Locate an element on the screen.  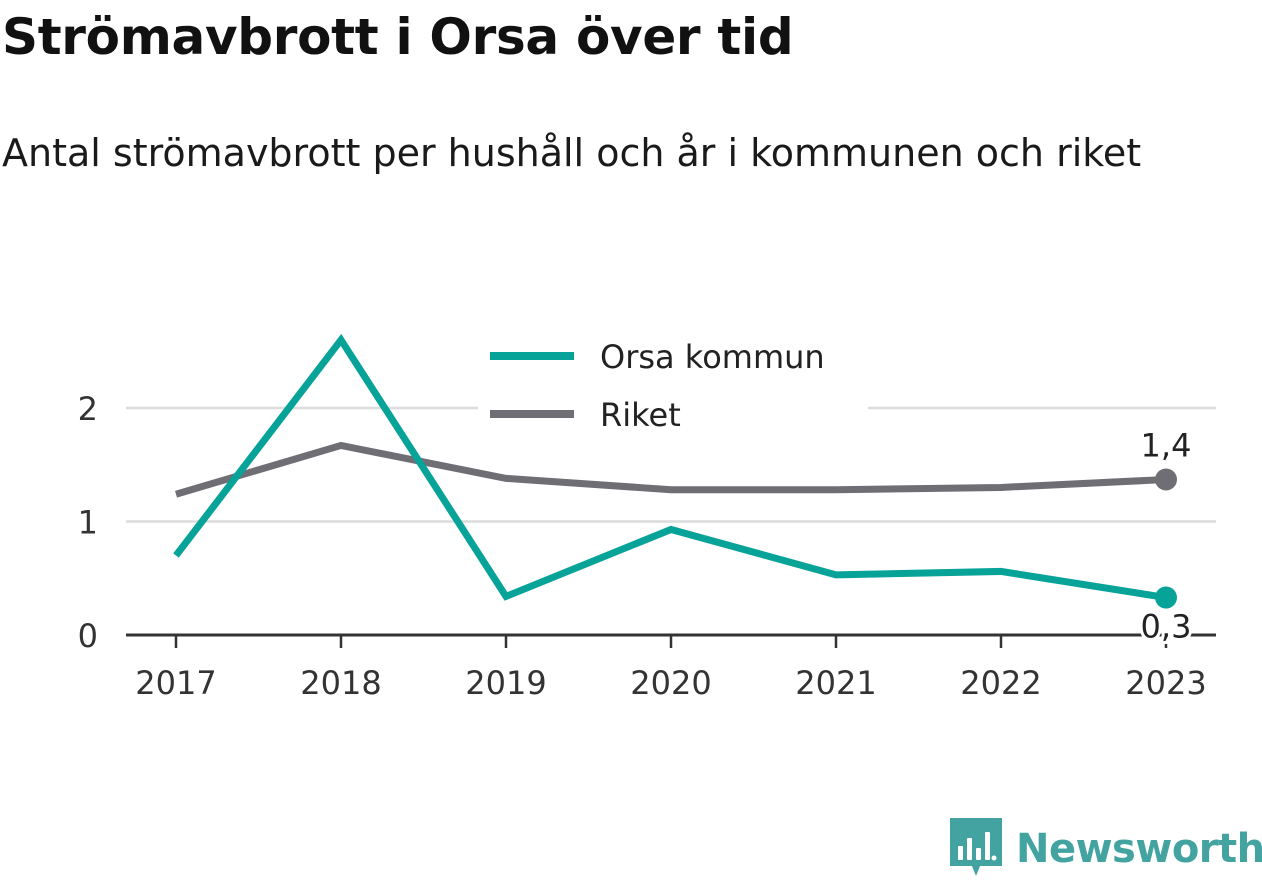
legend-background is located at coordinates (673, 385).